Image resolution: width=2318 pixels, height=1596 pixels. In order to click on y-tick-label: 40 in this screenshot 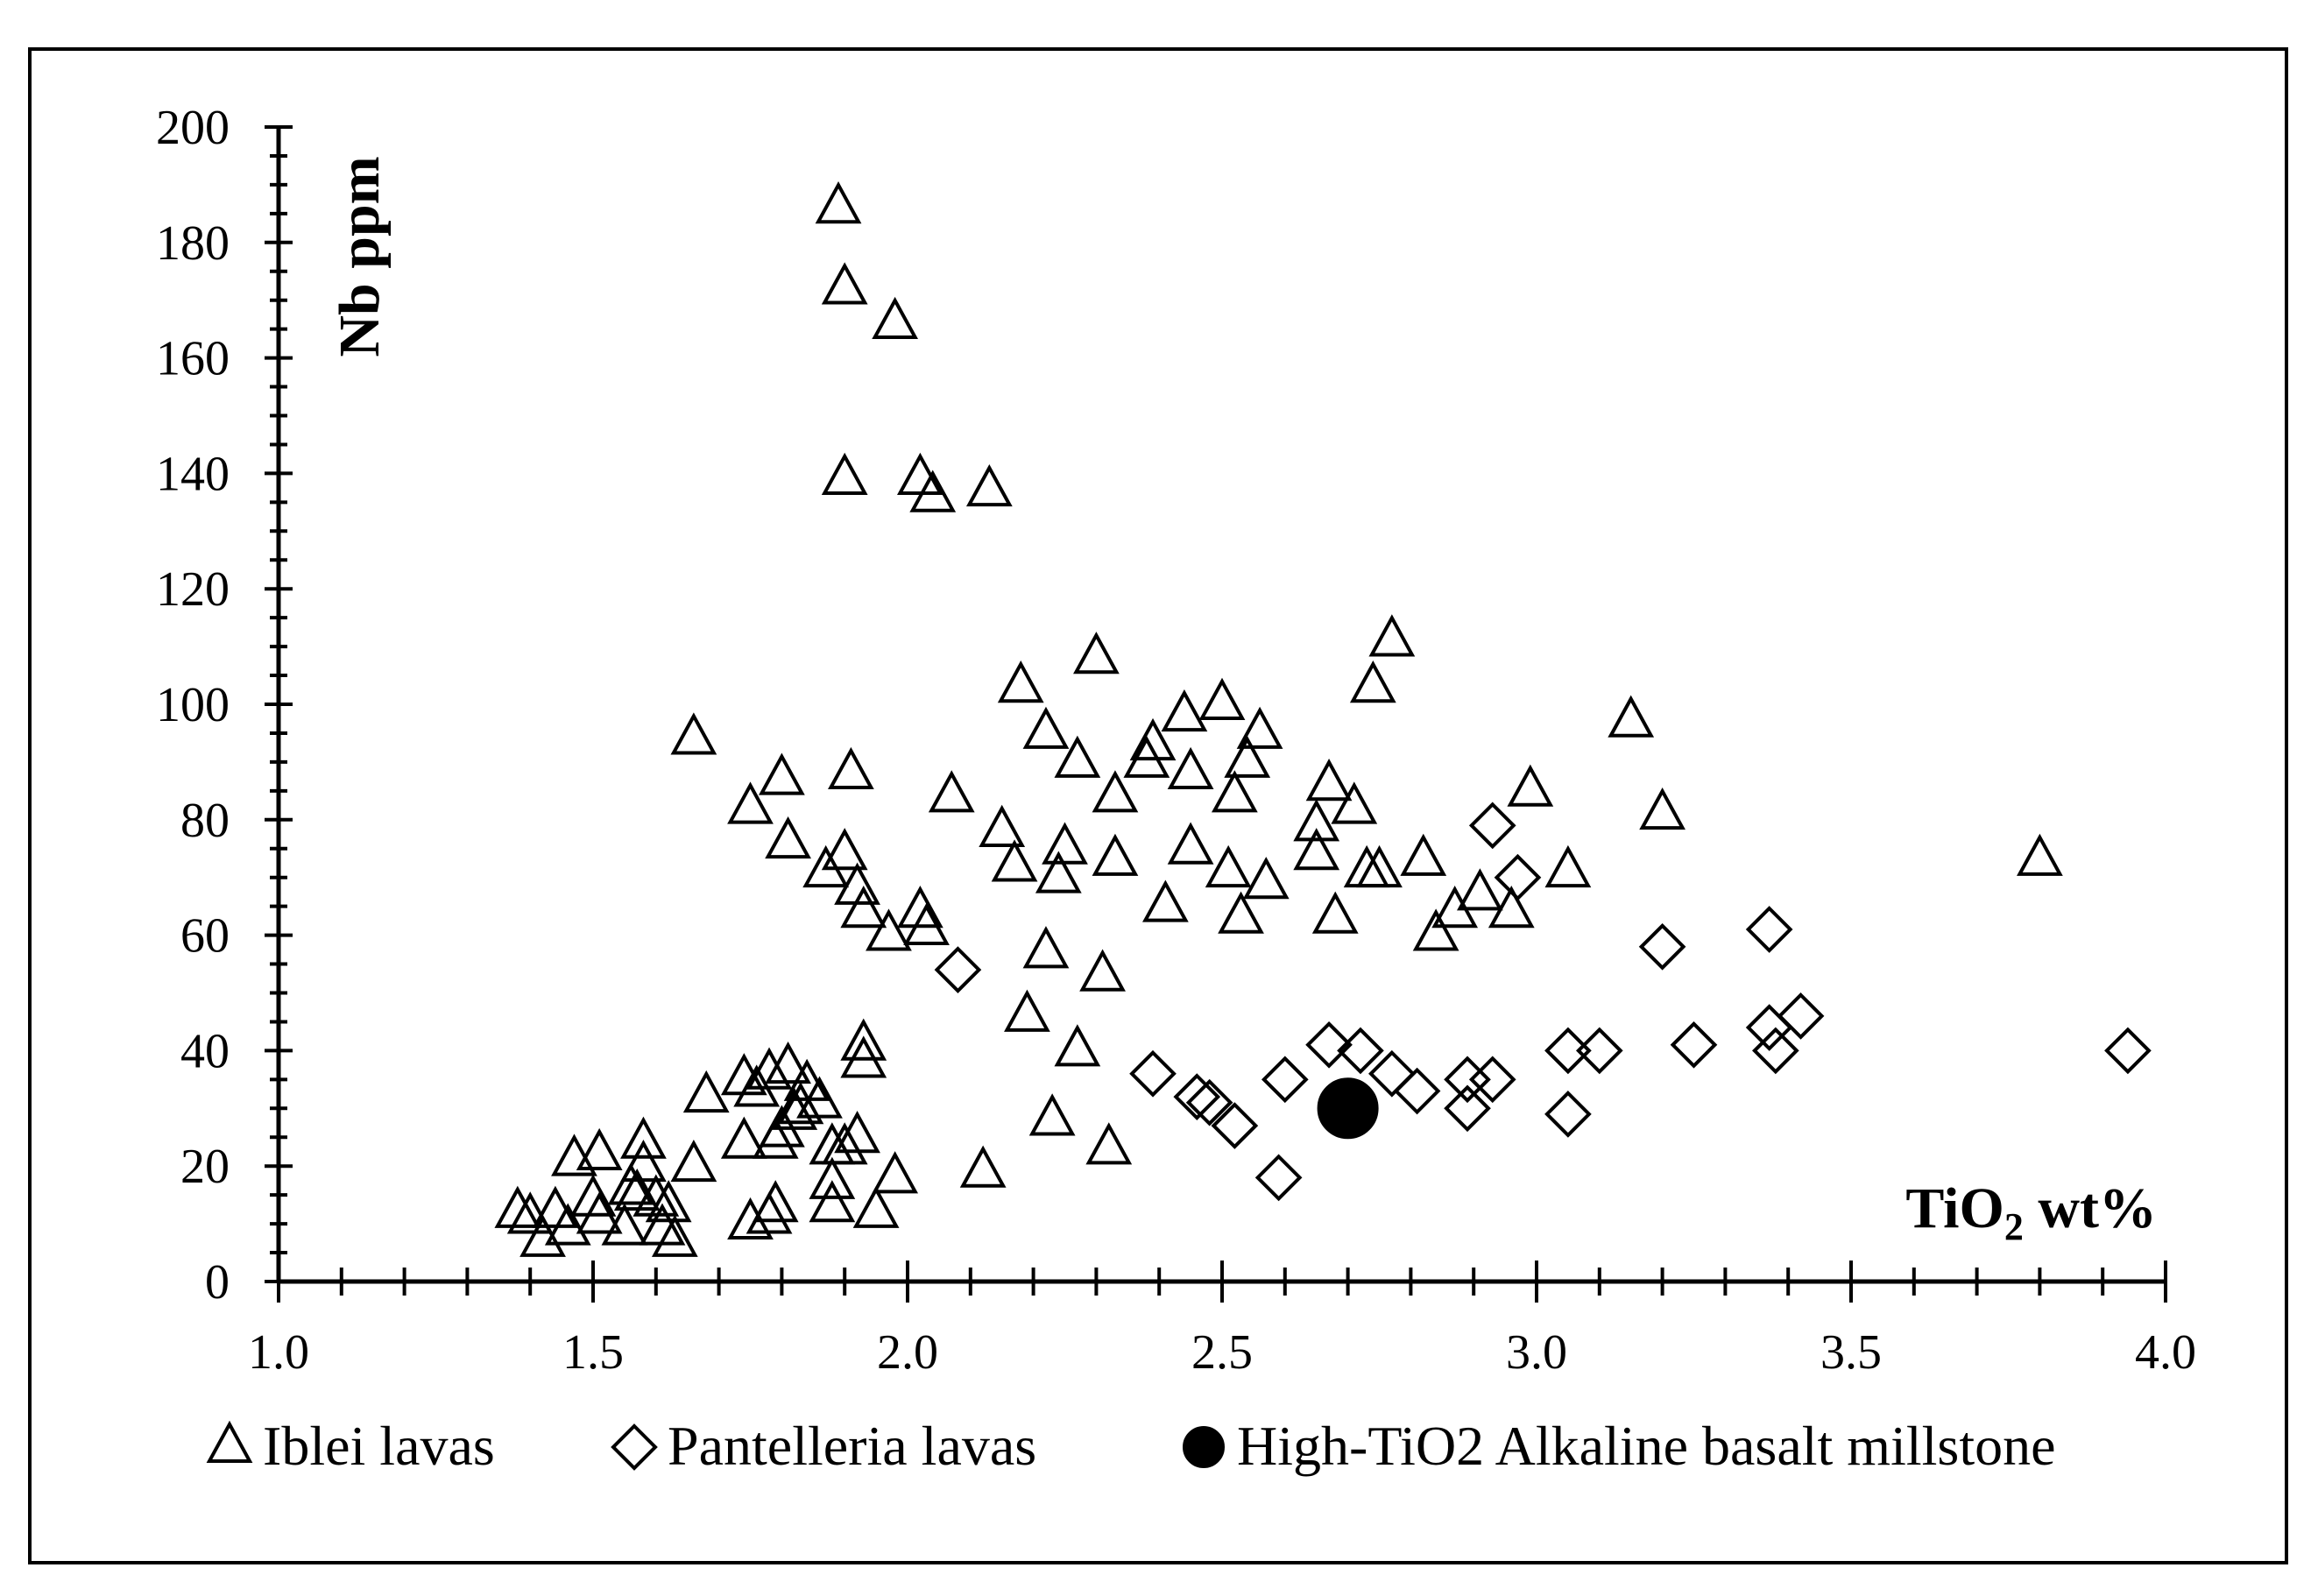, I will do `click(205, 1051)`.